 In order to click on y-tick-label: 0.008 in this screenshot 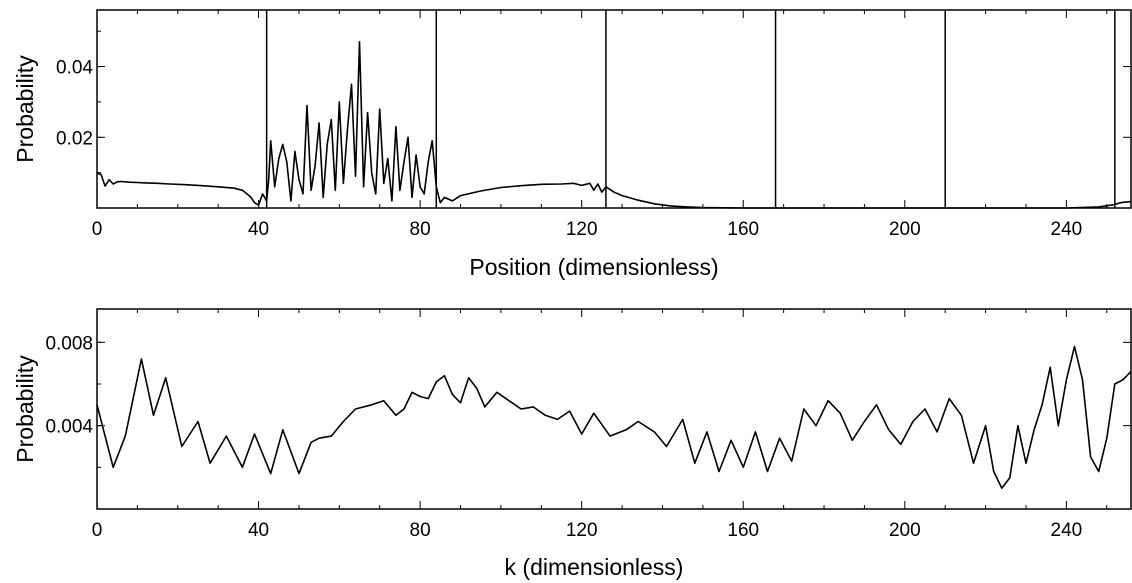, I will do `click(69, 343)`.